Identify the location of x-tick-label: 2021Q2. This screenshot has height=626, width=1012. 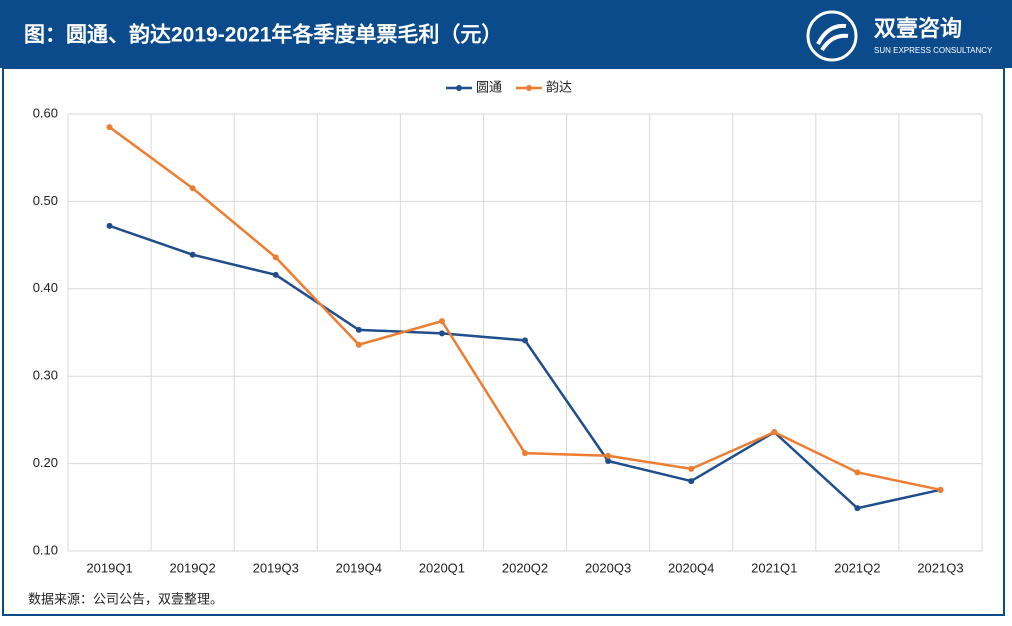
(857, 567).